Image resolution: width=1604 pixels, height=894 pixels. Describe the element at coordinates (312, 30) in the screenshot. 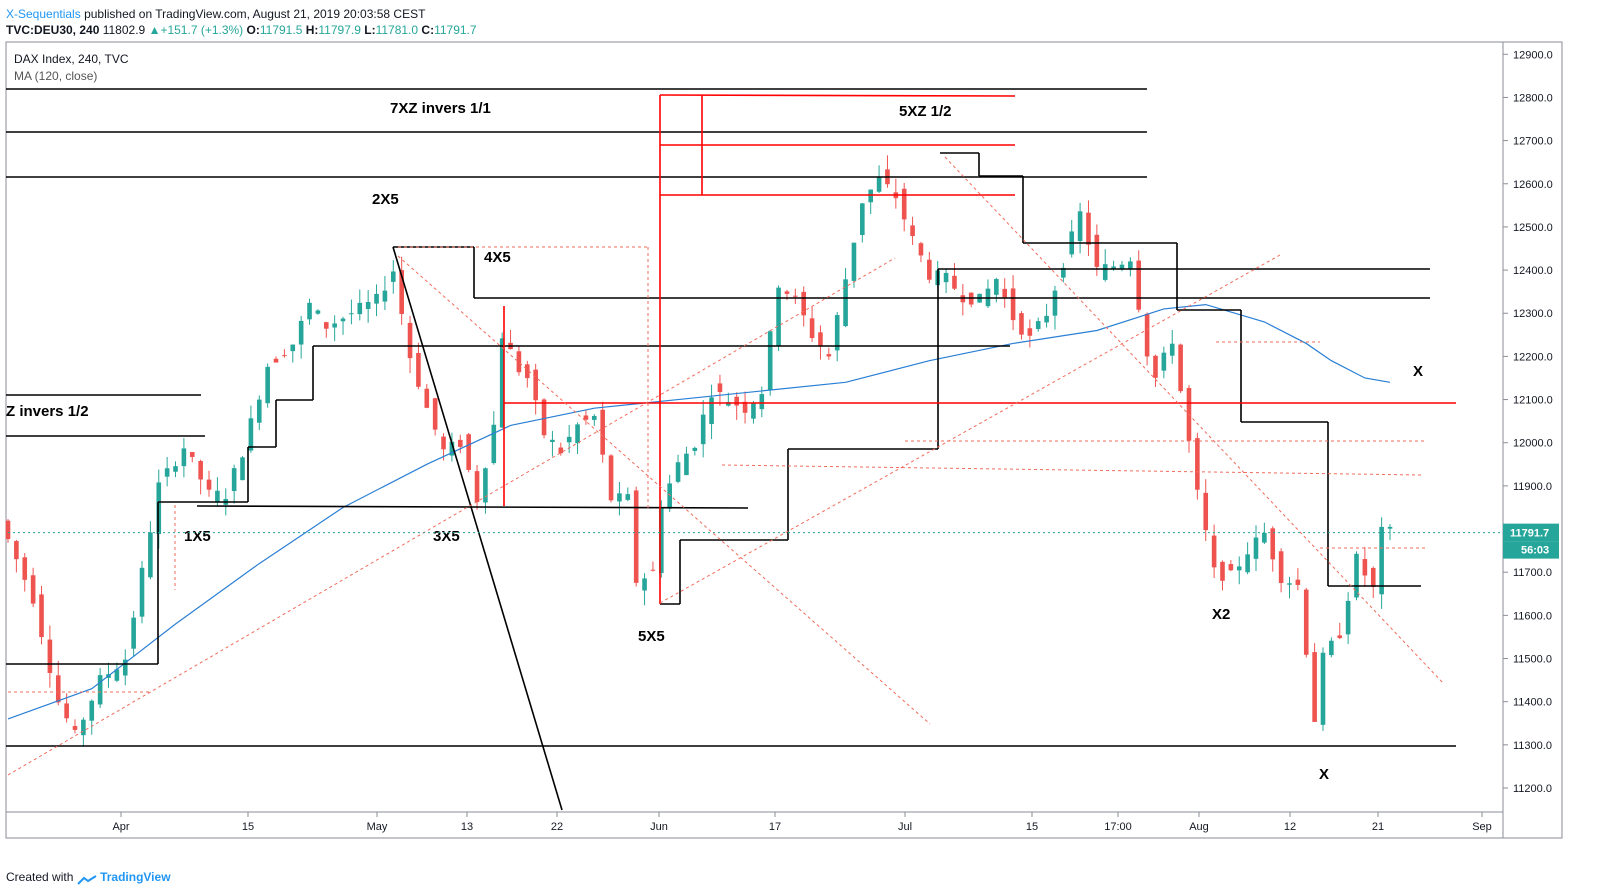

I see `high-label: H:` at that location.